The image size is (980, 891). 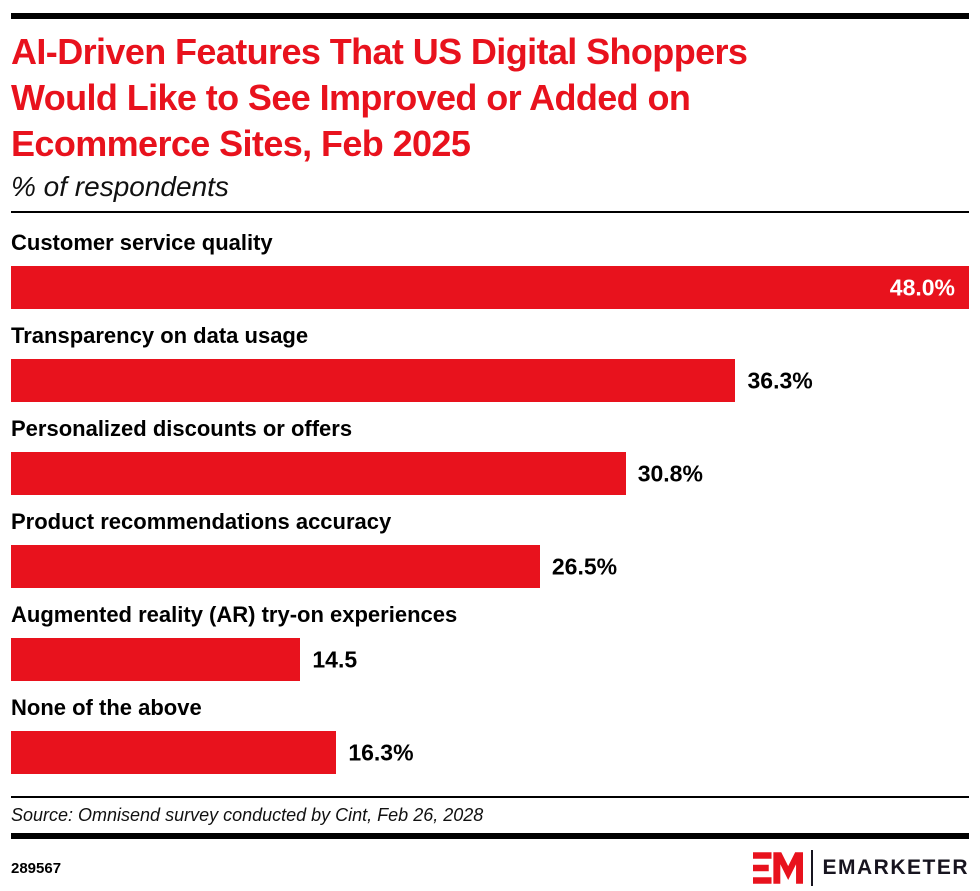 What do you see at coordinates (895, 867) in the screenshot?
I see `emarketer-wordmark: EMARKETER` at bounding box center [895, 867].